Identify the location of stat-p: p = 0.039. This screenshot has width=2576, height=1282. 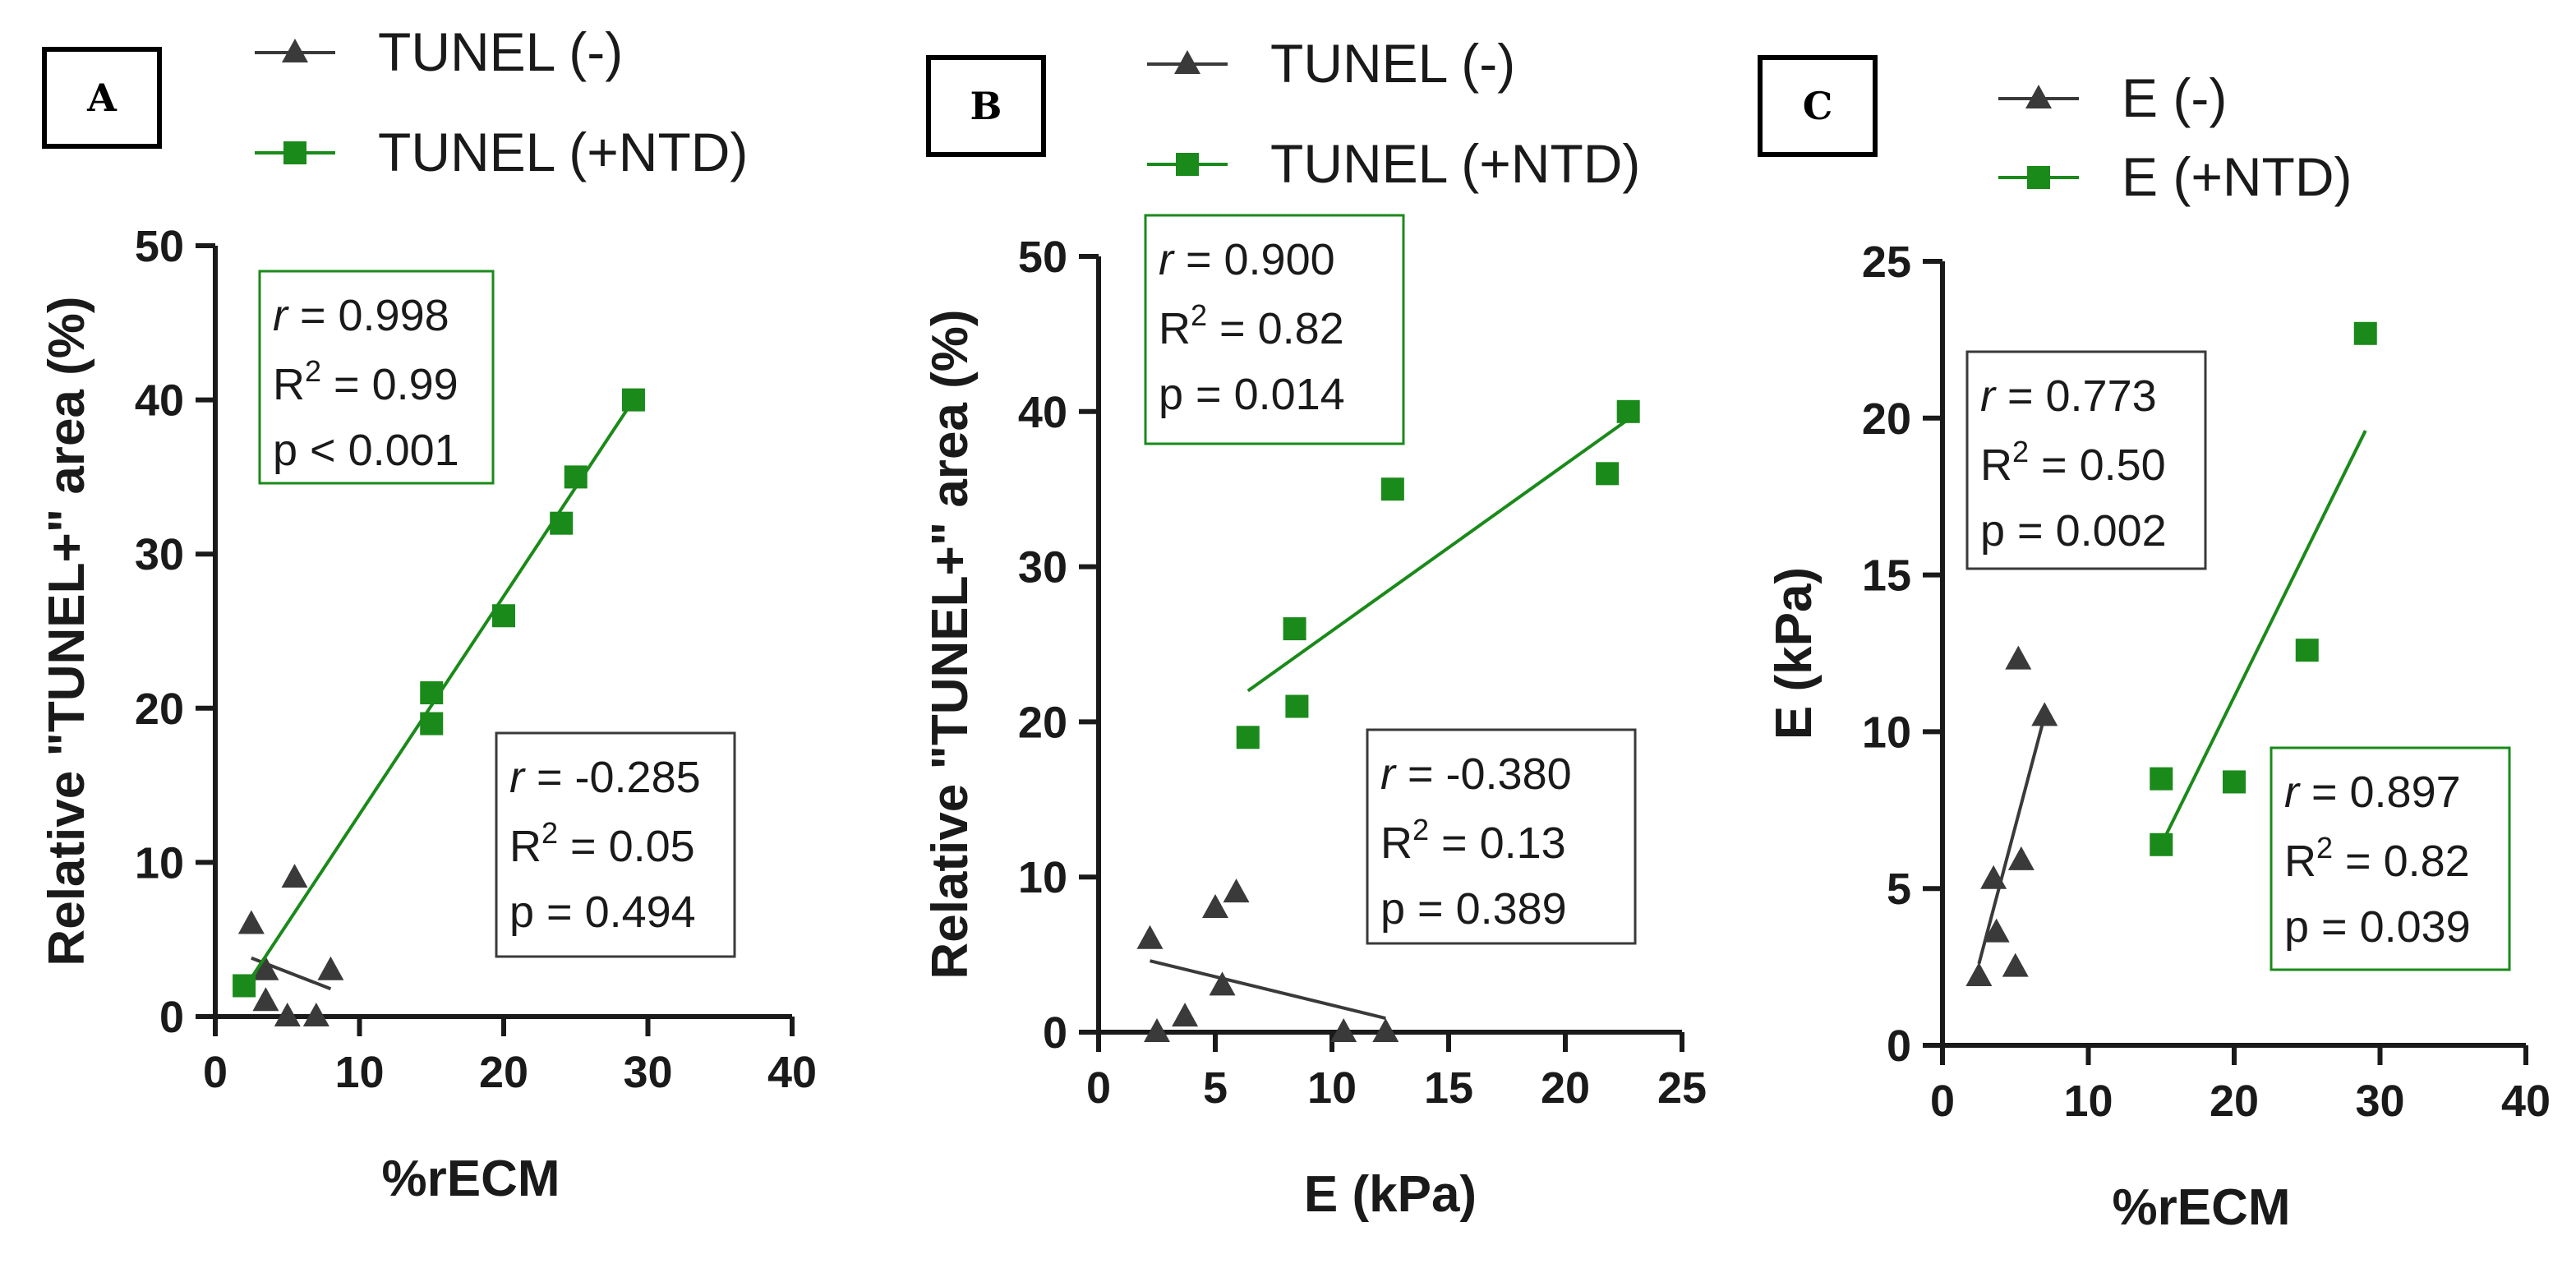
(2377, 927).